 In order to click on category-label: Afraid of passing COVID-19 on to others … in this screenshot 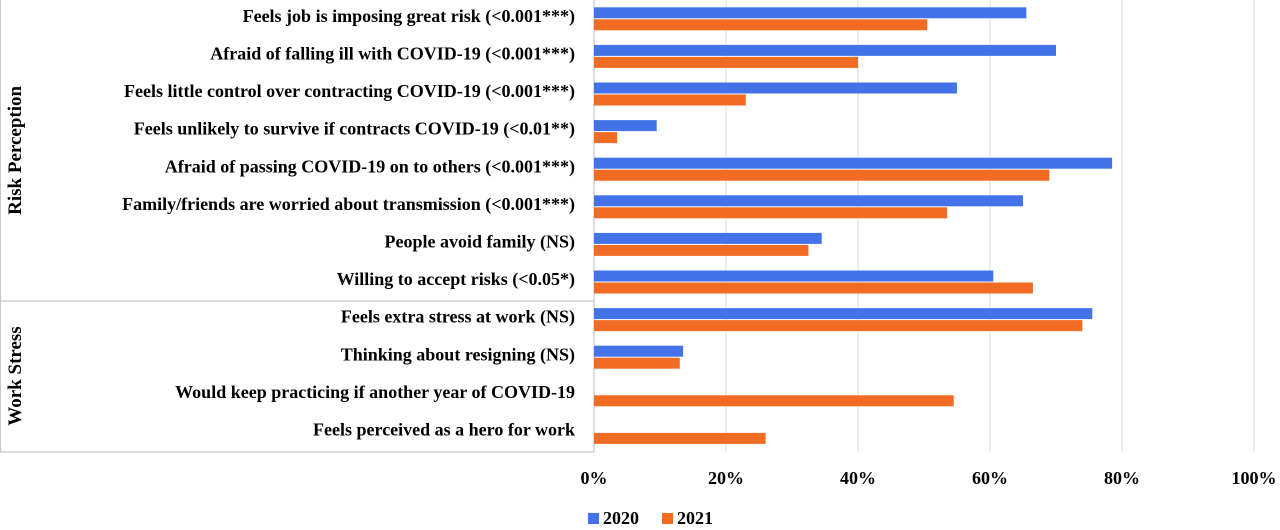, I will do `click(370, 166)`.